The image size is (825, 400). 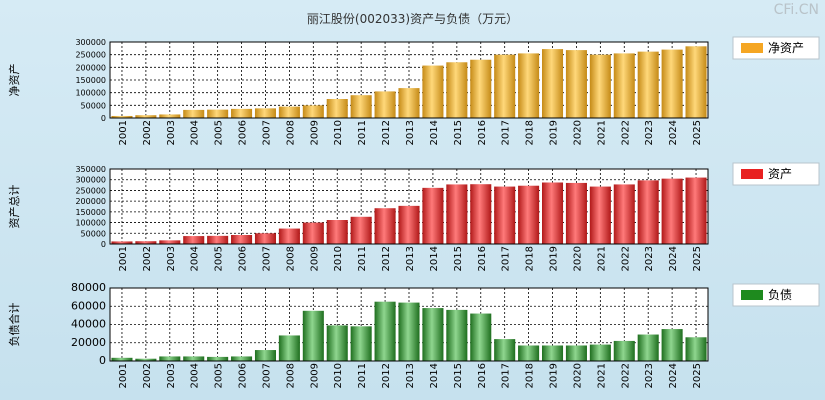 What do you see at coordinates (624, 85) in the screenshot?
I see `bar-2022` at bounding box center [624, 85].